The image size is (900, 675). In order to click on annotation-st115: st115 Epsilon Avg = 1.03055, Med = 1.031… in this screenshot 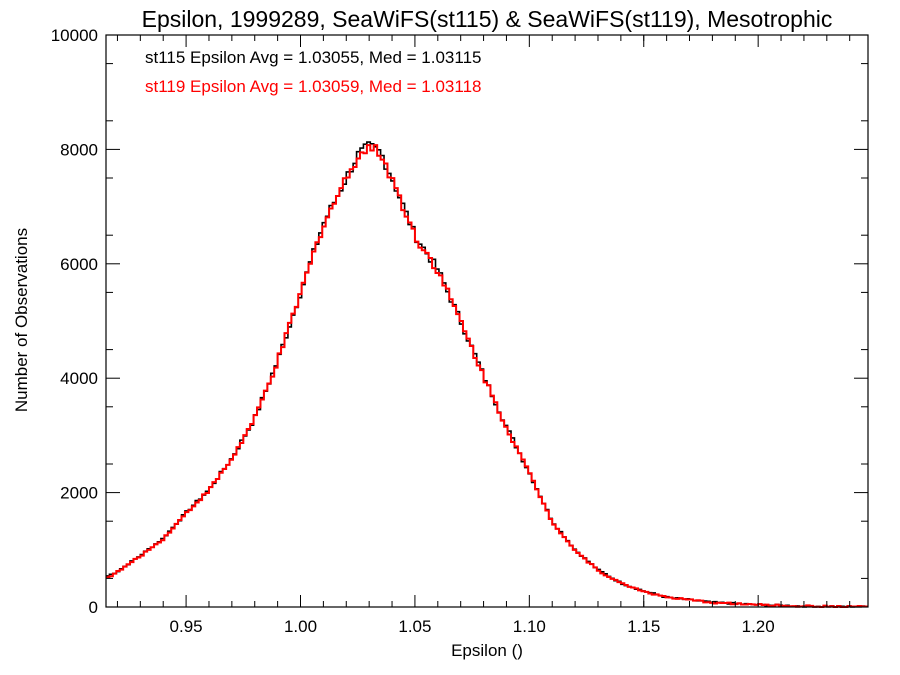, I will do `click(313, 57)`.